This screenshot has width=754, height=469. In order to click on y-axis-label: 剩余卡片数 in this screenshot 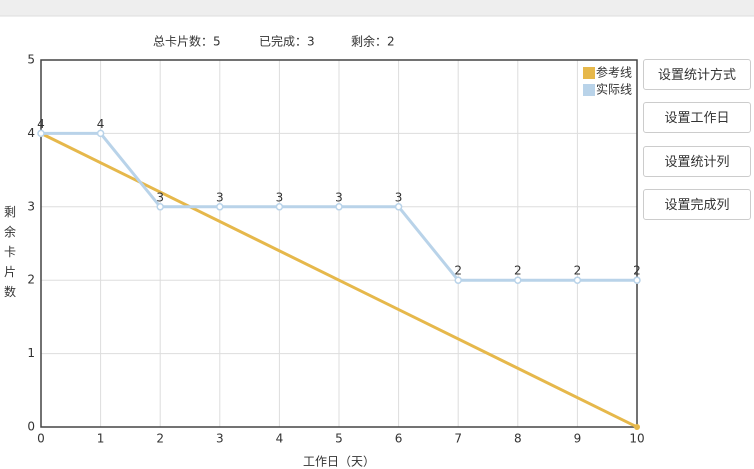, I will do `click(10, 252)`.